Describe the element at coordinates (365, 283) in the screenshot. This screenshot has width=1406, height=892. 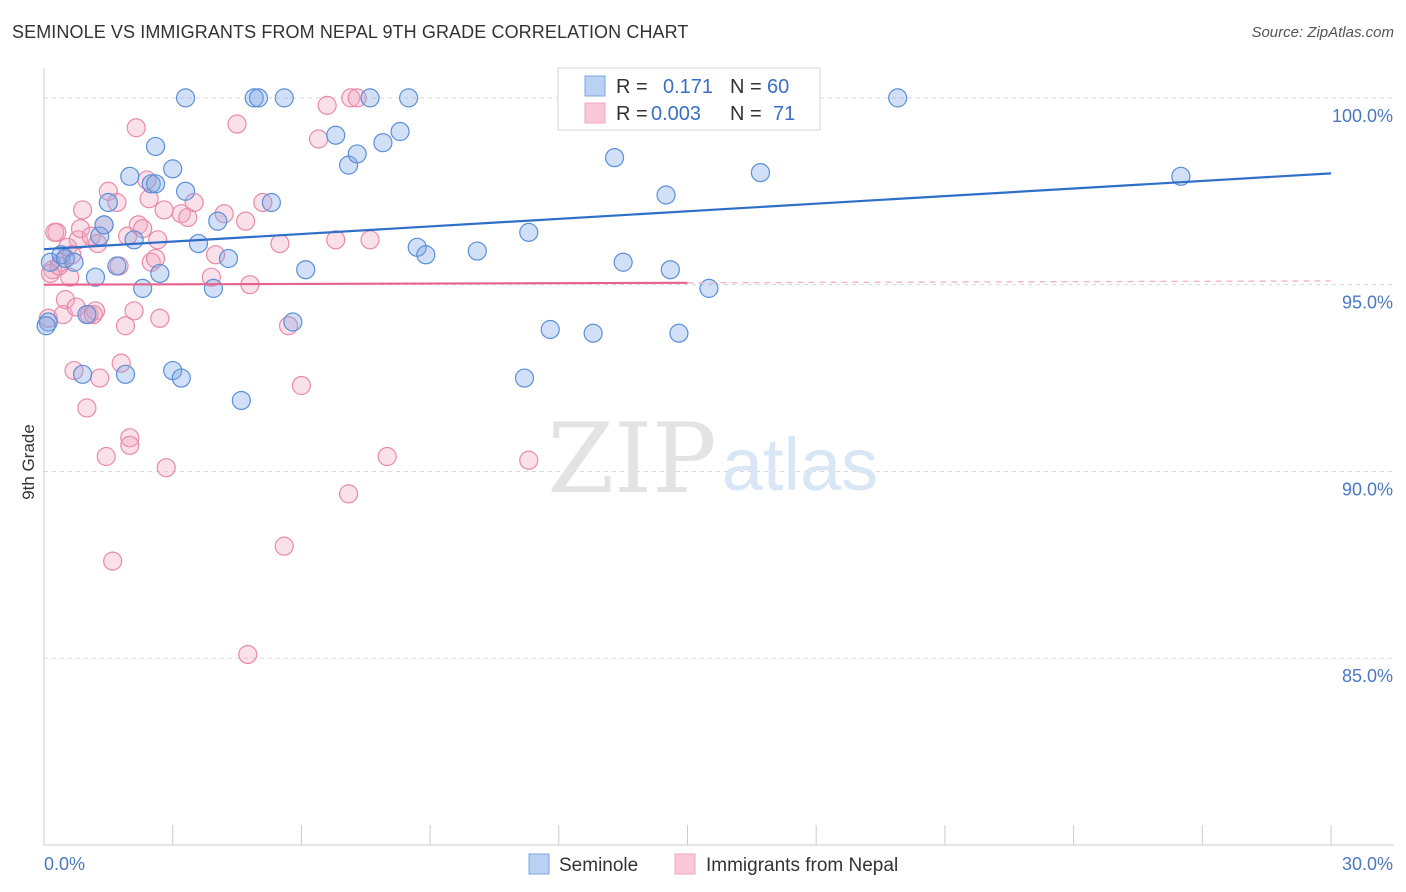
I see `nepal-trend-line` at that location.